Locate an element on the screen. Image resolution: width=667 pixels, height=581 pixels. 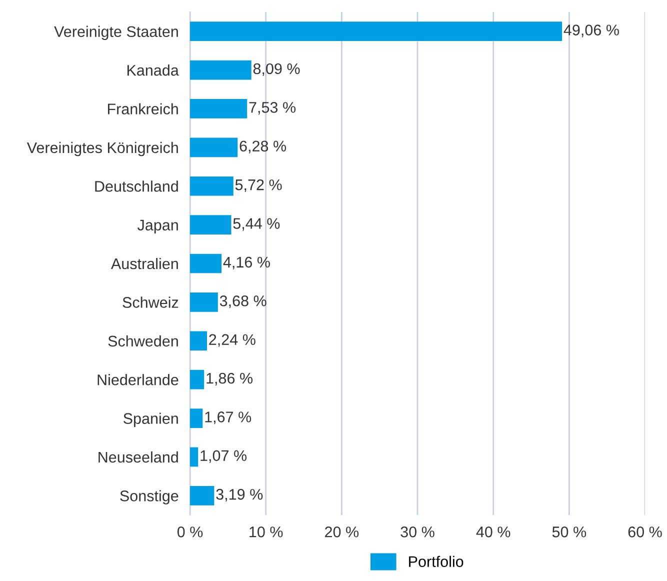
y-tick-label: Australien is located at coordinates (144, 264).